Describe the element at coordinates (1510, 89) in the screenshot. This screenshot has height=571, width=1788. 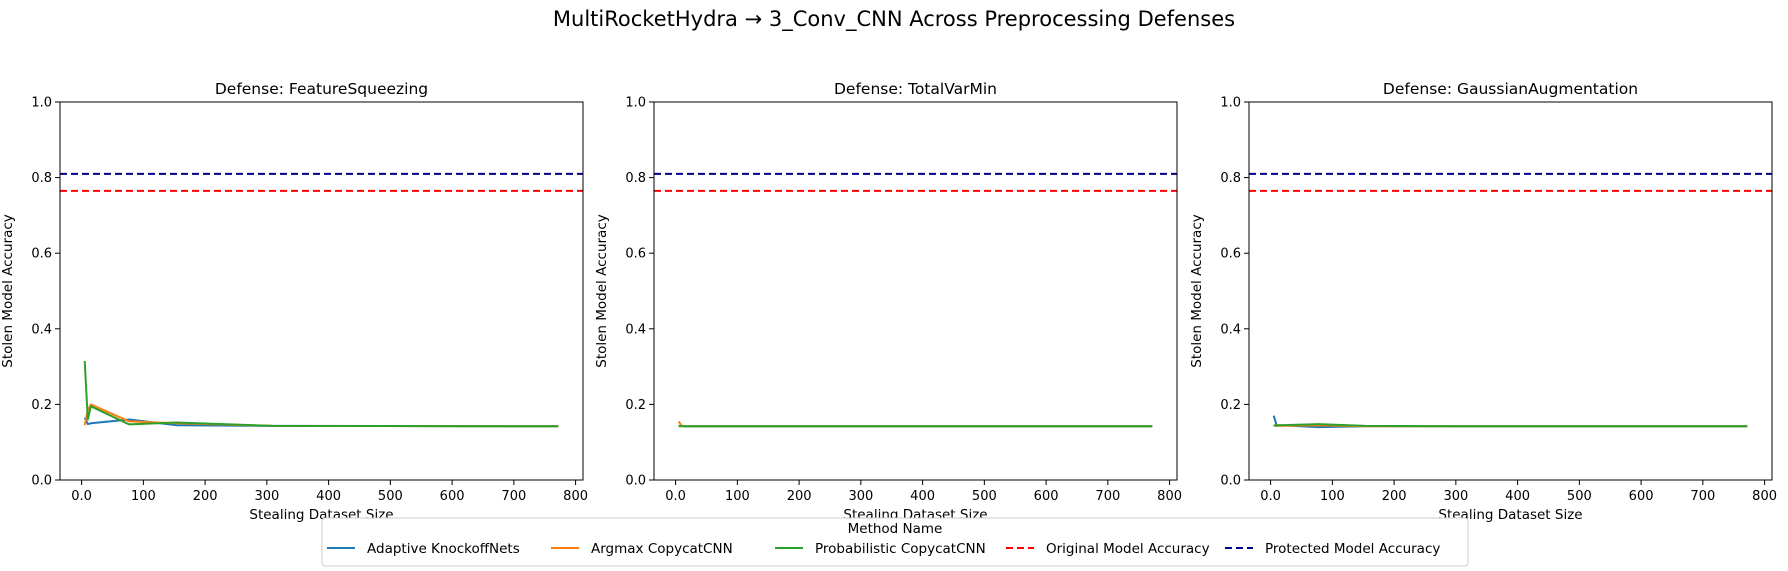
I see `subplot-title: Defense: GaussianAugmentation` at that location.